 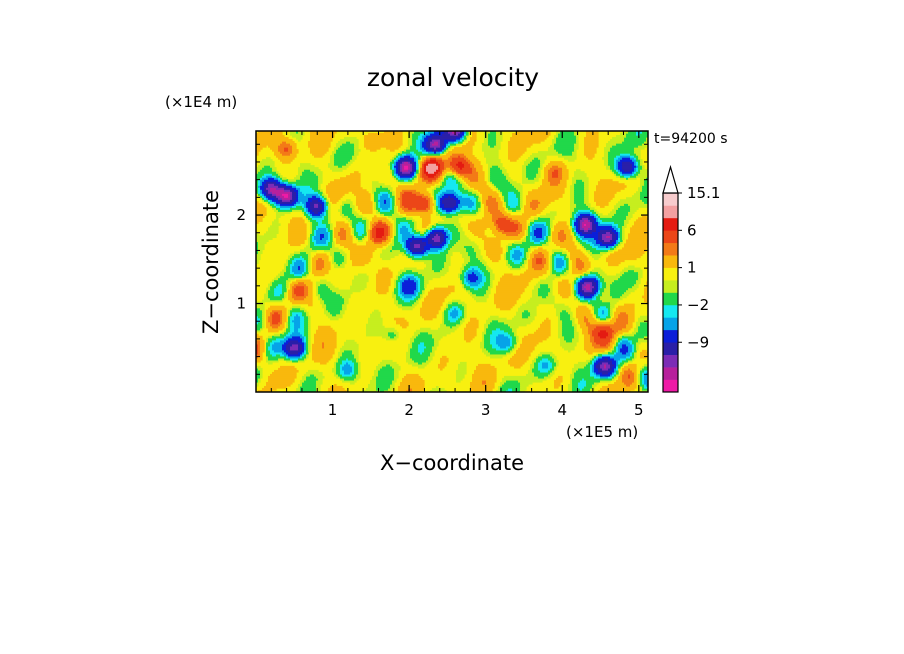 I want to click on colorbar-label: −2, so click(x=698, y=305).